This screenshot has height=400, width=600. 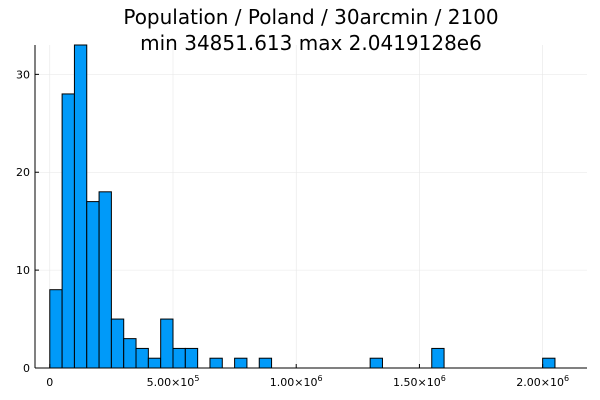 What do you see at coordinates (26, 368) in the screenshot?
I see `y-tick-label: 0` at bounding box center [26, 368].